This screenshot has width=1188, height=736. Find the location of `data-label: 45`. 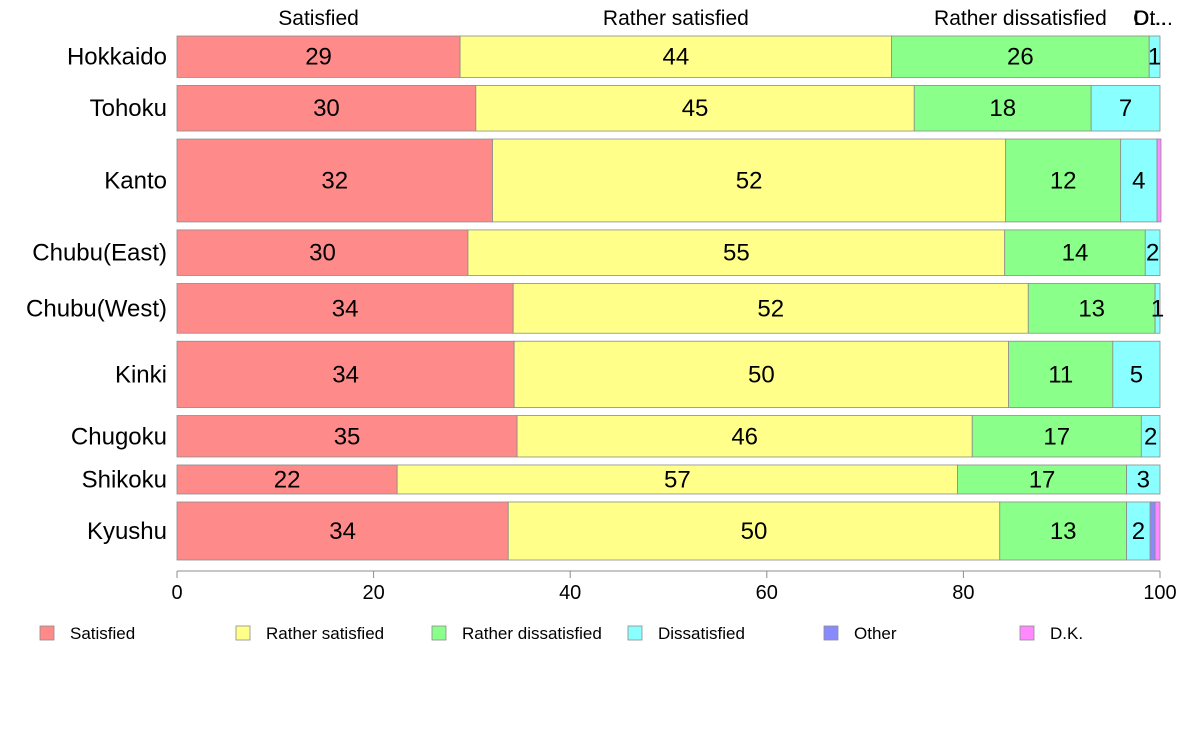

data-label: 45 is located at coordinates (695, 108).